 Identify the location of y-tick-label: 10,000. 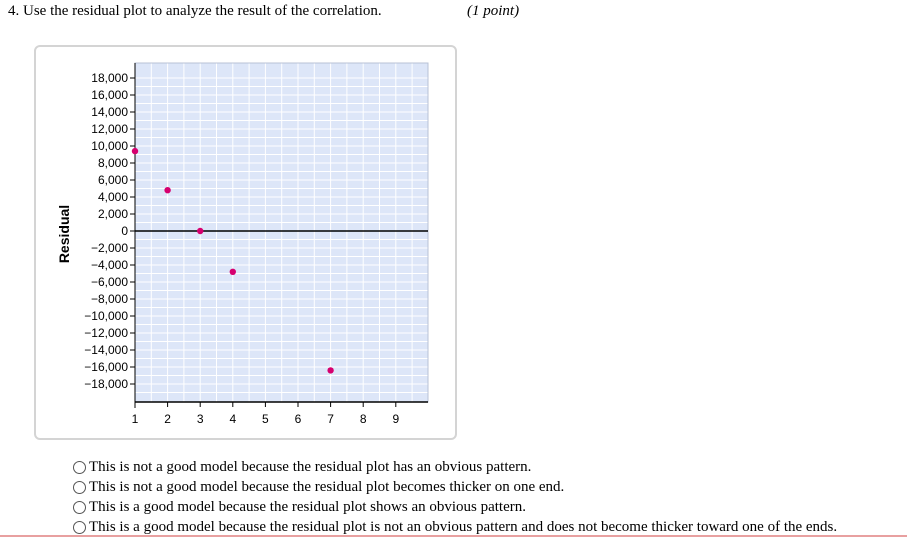
(109, 146).